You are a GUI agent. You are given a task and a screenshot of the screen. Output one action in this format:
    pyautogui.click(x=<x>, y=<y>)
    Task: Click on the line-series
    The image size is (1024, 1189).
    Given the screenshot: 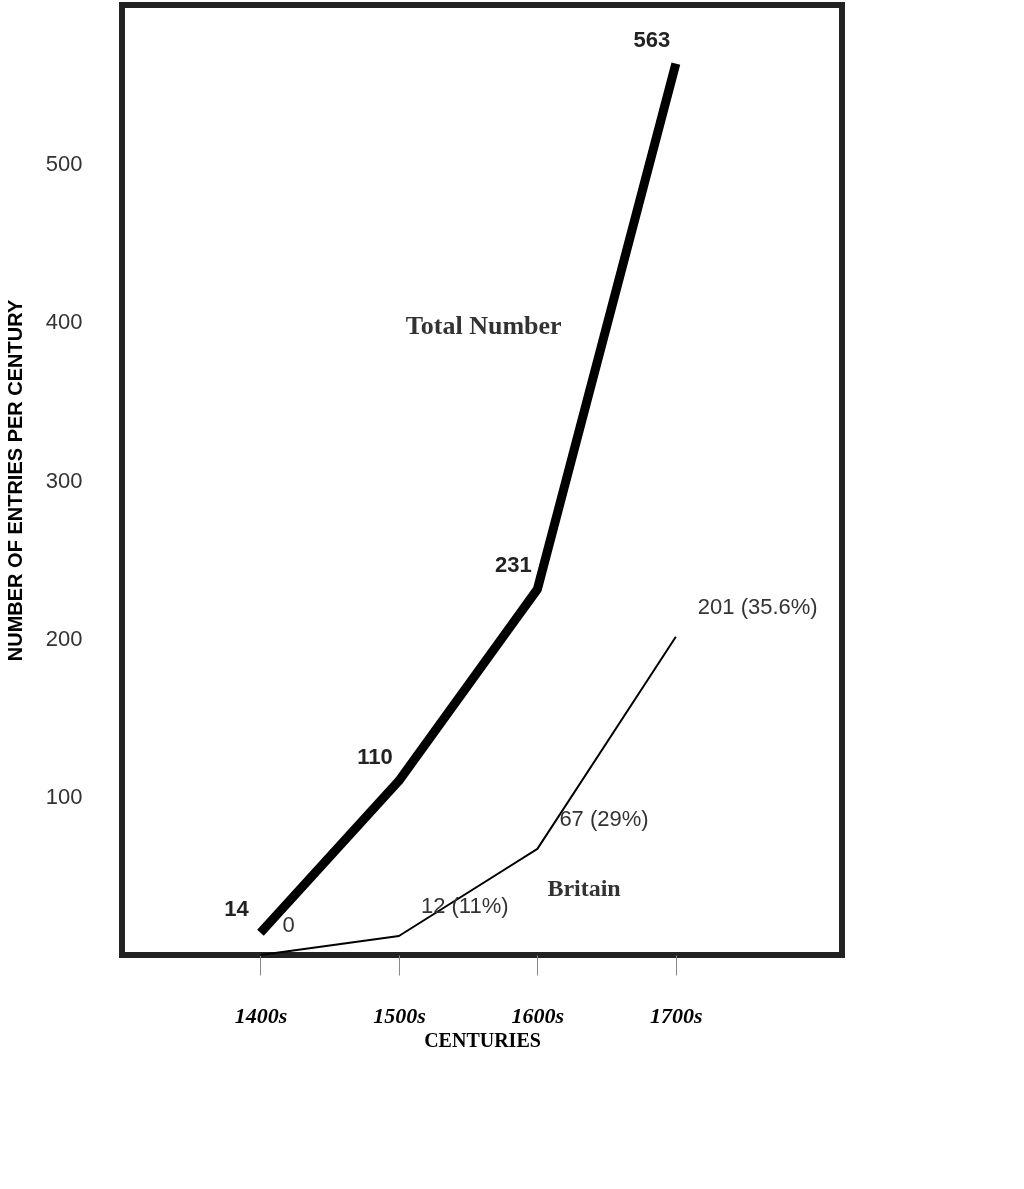 What is the action you would take?
    pyautogui.click(x=468, y=795)
    